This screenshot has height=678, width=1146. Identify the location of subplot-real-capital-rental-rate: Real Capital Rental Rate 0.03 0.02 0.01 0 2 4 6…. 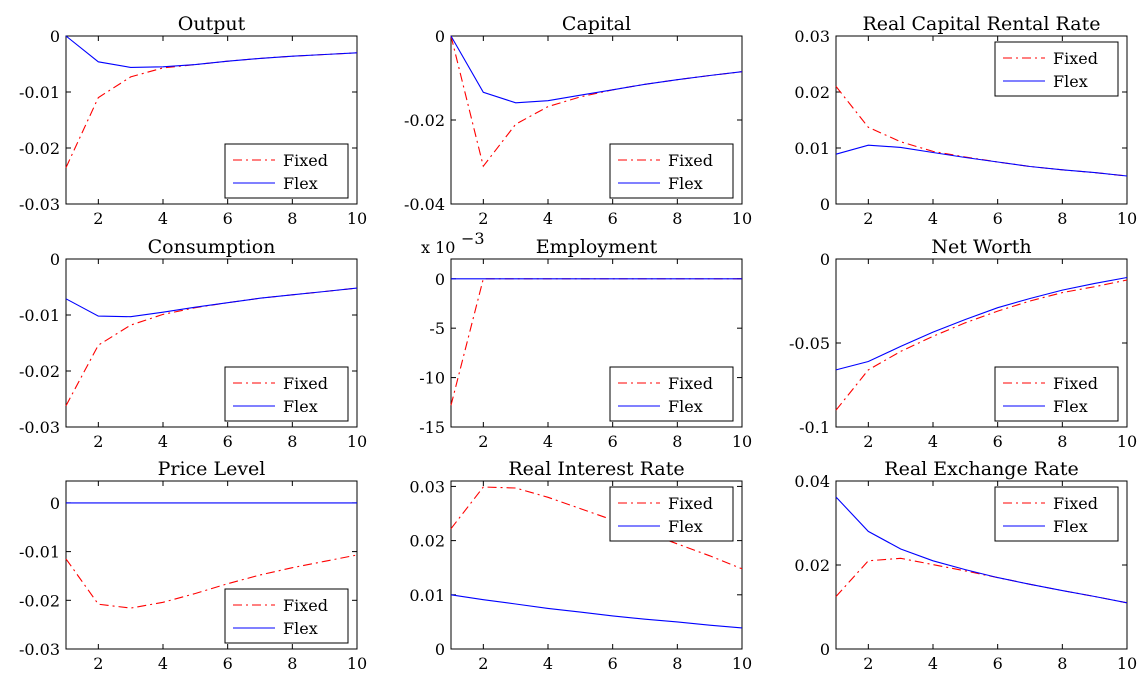
(965, 120).